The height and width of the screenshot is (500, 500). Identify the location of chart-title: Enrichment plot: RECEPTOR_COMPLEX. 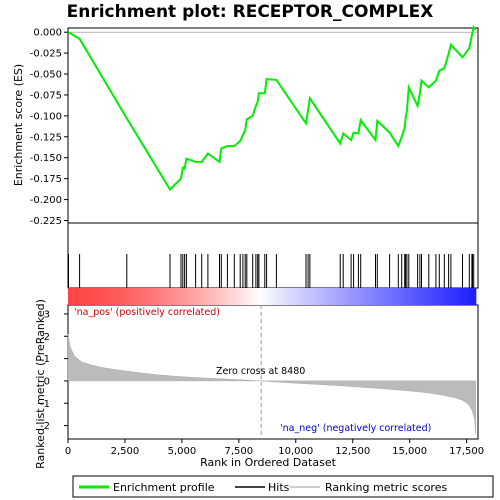
(250, 12).